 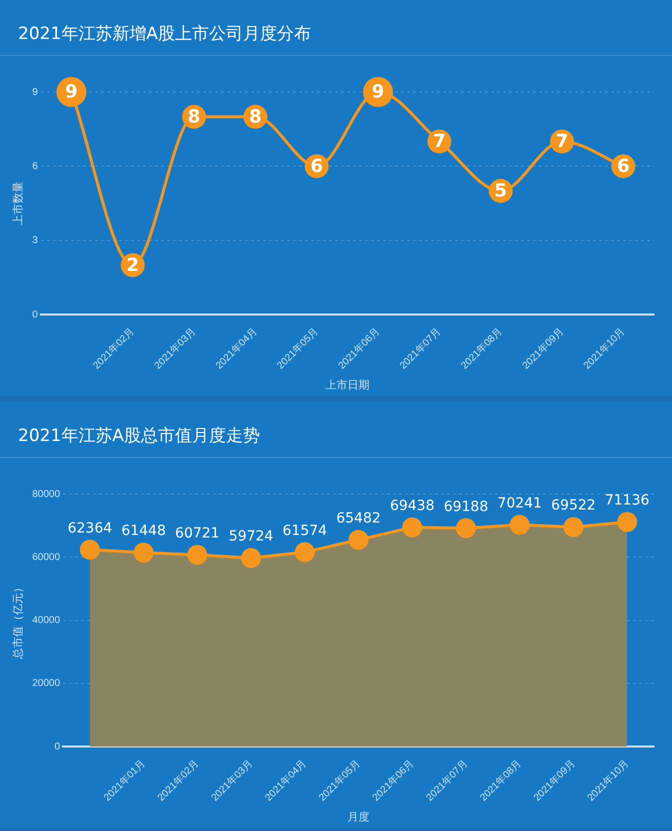 I want to click on data-label: 69438, so click(x=412, y=506).